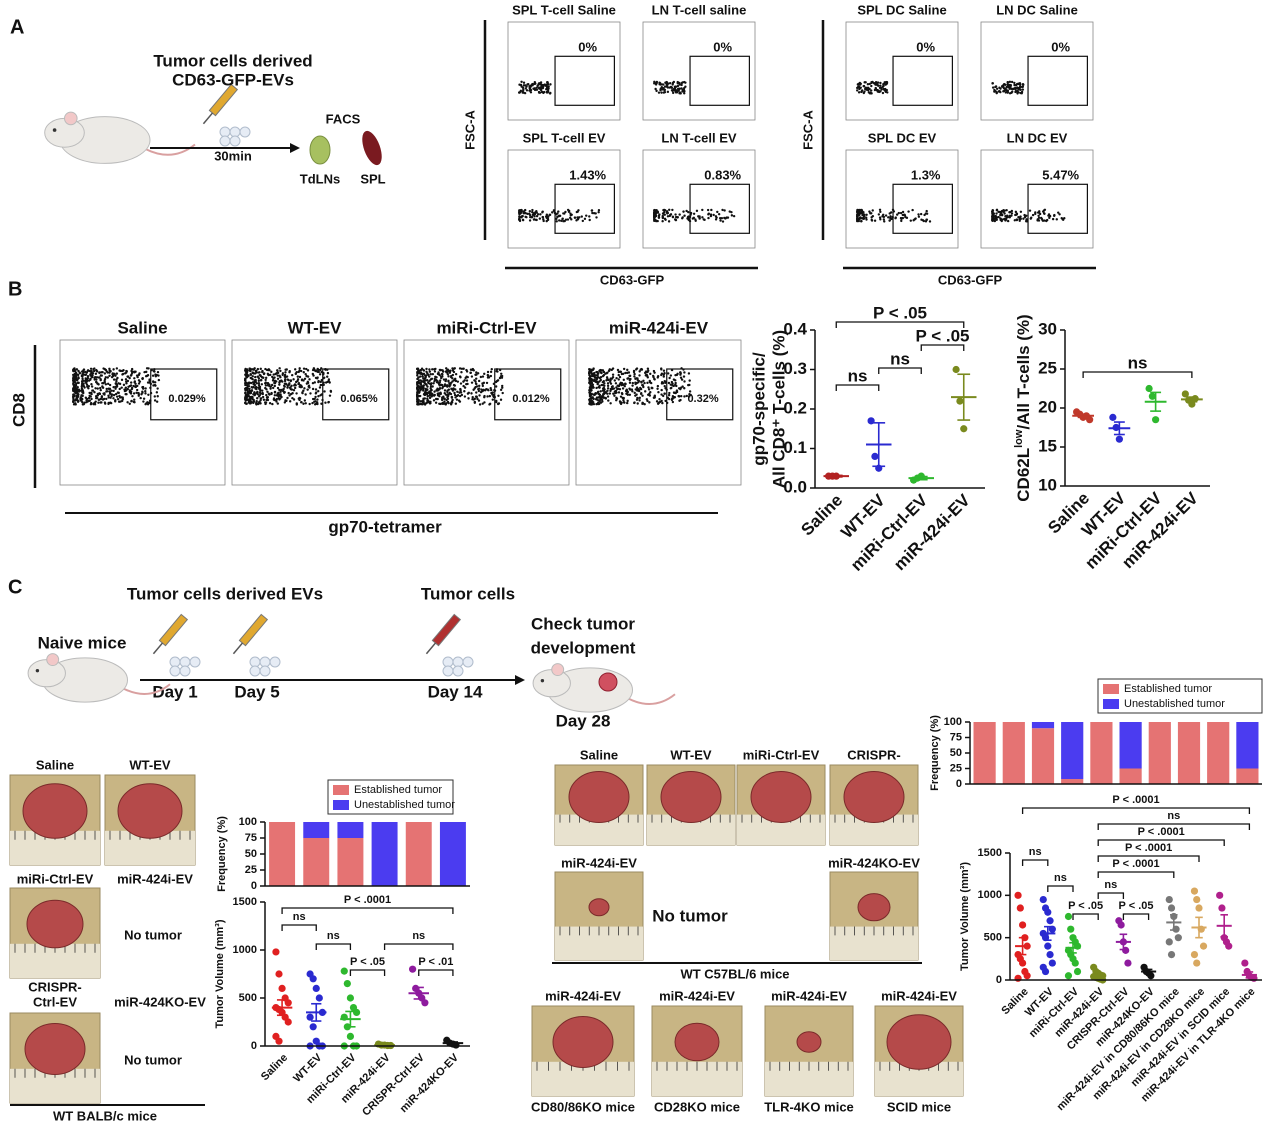 The width and height of the screenshot is (1270, 1125). What do you see at coordinates (919, 1106) in the screenshot?
I see `label: SCID mice` at bounding box center [919, 1106].